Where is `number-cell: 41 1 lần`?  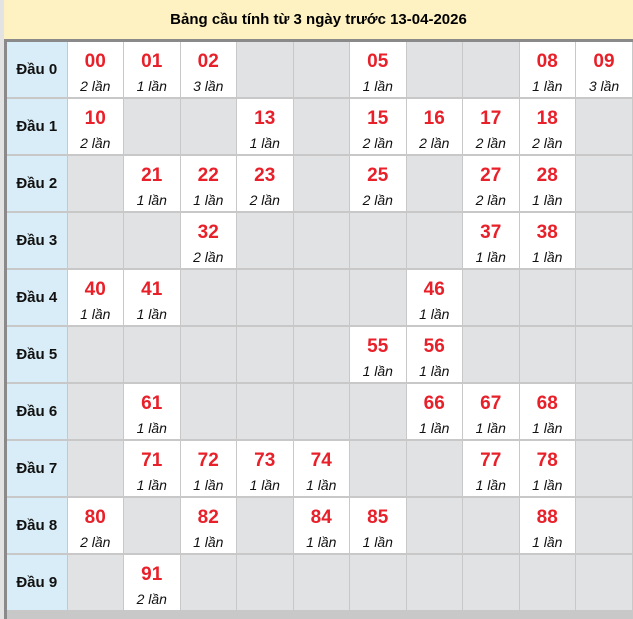 number-cell: 41 1 lần is located at coordinates (152, 298).